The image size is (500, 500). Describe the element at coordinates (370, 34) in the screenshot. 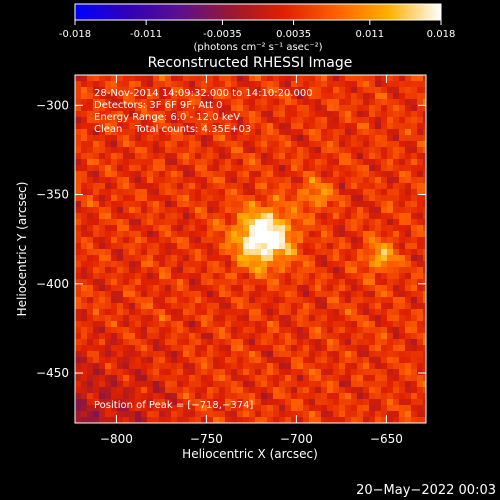

I see `colorbar-tick-label: 0.011` at that location.